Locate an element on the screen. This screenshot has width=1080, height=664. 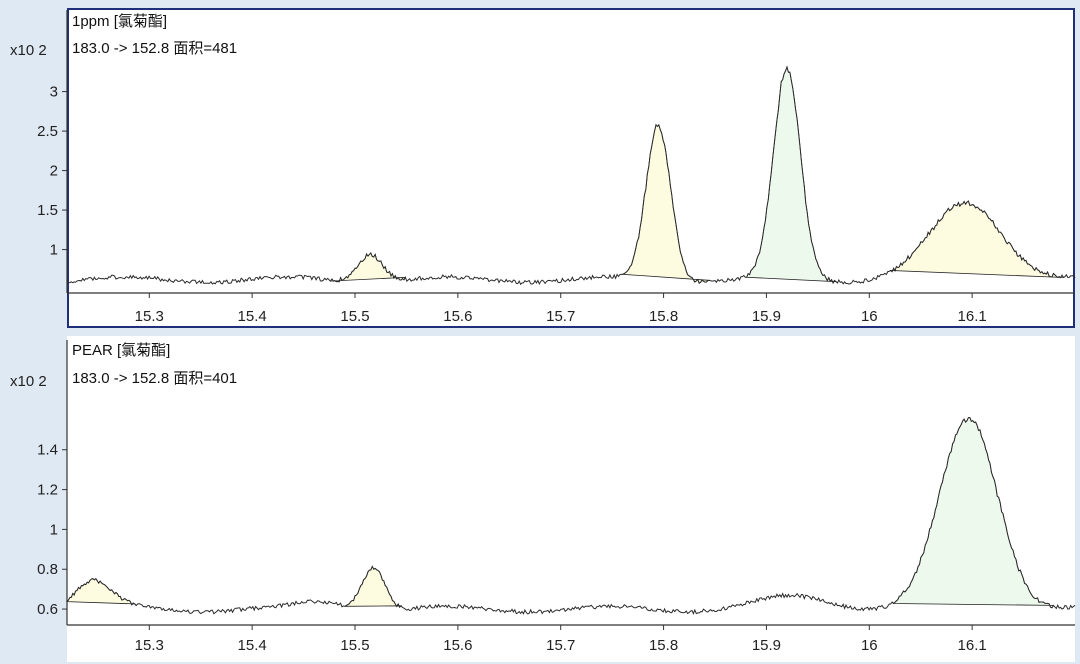
y-tick-label: 1.4 is located at coordinates (47, 450).